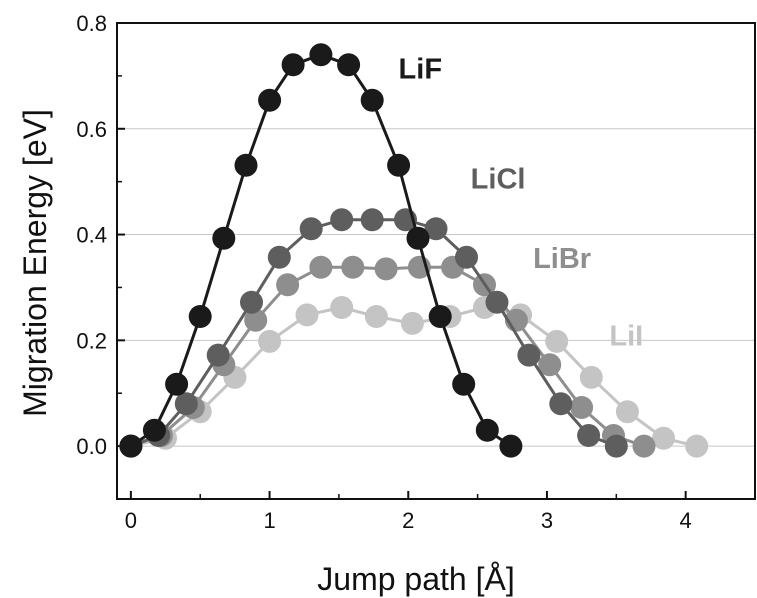 This screenshot has width=757, height=598. What do you see at coordinates (498, 180) in the screenshot?
I see `series-label: LiCl` at bounding box center [498, 180].